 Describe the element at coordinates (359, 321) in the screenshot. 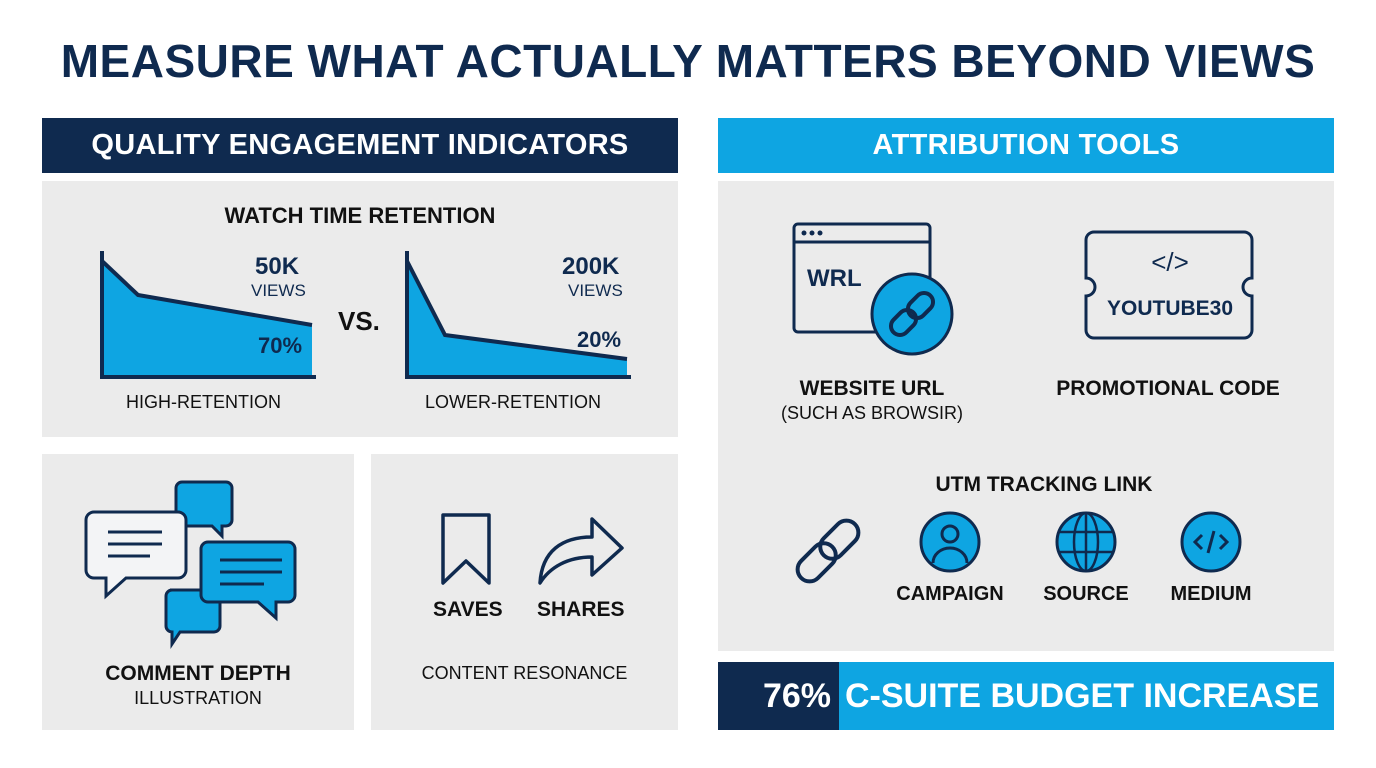

I see `vs-label: VS.` at that location.